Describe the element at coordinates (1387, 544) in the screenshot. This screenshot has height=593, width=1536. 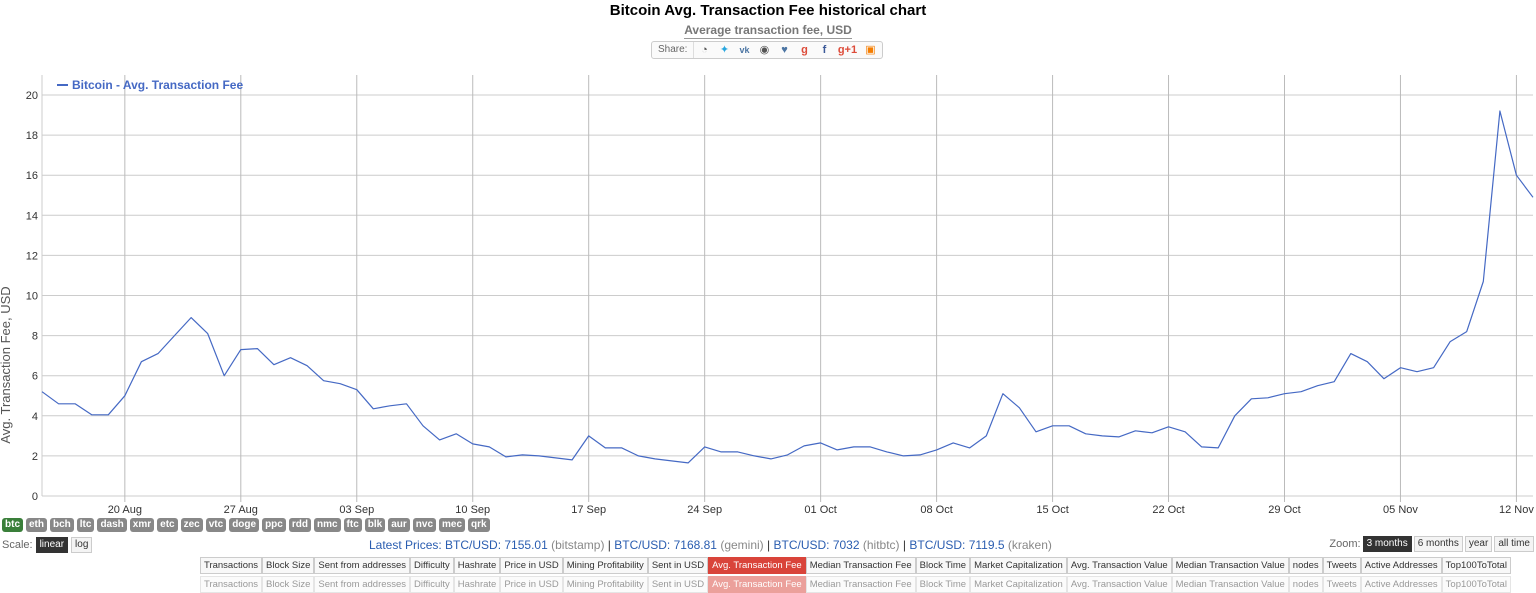
I see `zoom-3-months-button: 3 months` at that location.